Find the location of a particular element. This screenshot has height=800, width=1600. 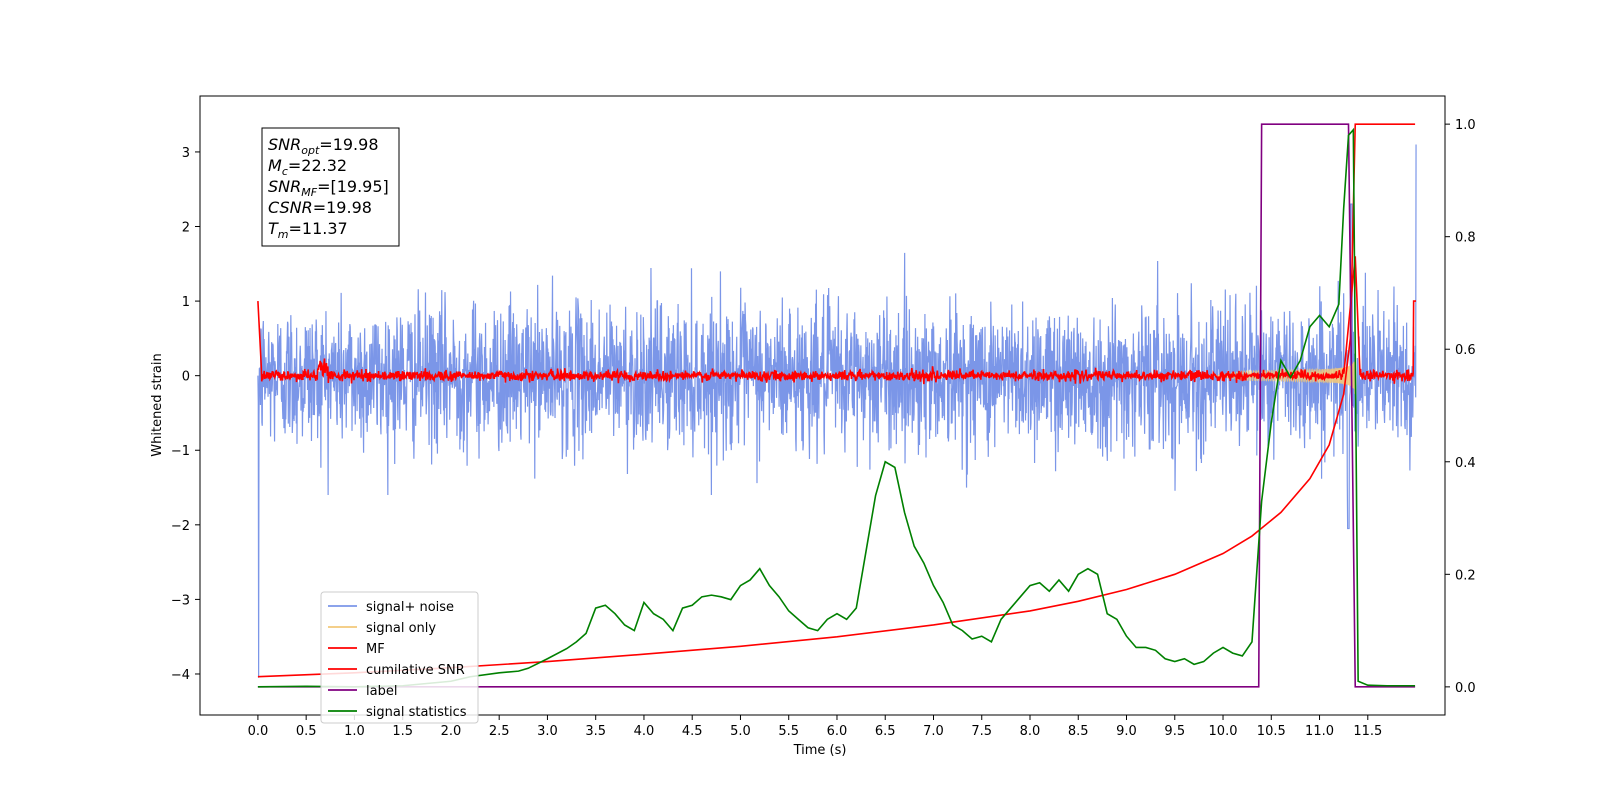

y2-tick-label: 0.2 is located at coordinates (1465, 575).